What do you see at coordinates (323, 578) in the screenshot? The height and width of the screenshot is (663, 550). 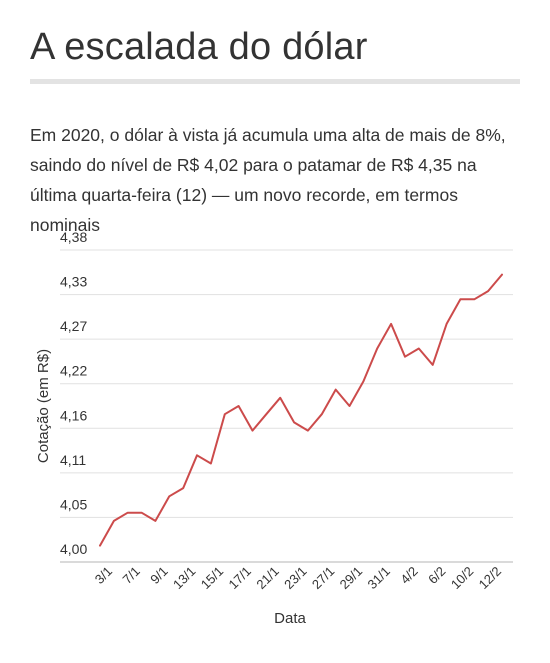 I see `x-tick-label: 27/1` at bounding box center [323, 578].